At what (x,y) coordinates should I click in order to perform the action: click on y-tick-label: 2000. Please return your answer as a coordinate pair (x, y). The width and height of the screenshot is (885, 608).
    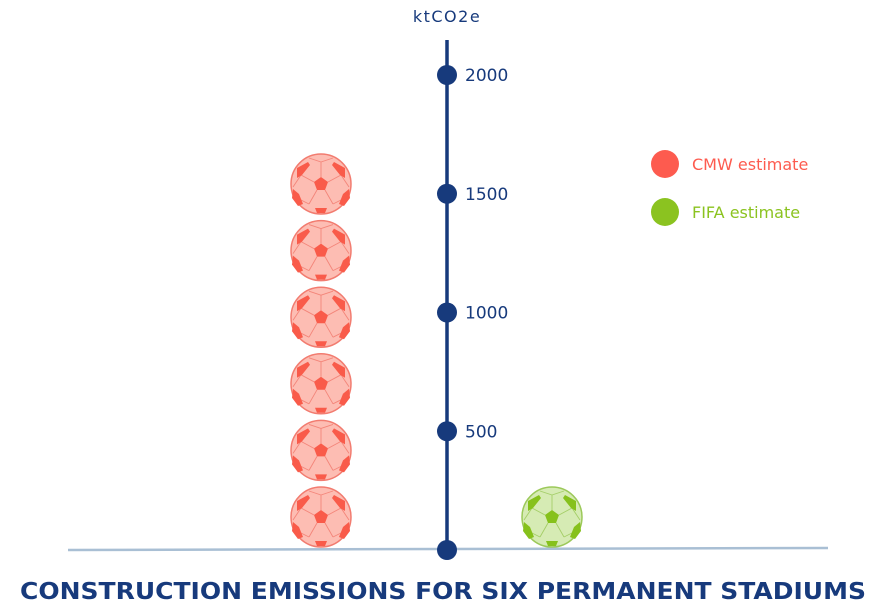
    Looking at the image, I should click on (486, 76).